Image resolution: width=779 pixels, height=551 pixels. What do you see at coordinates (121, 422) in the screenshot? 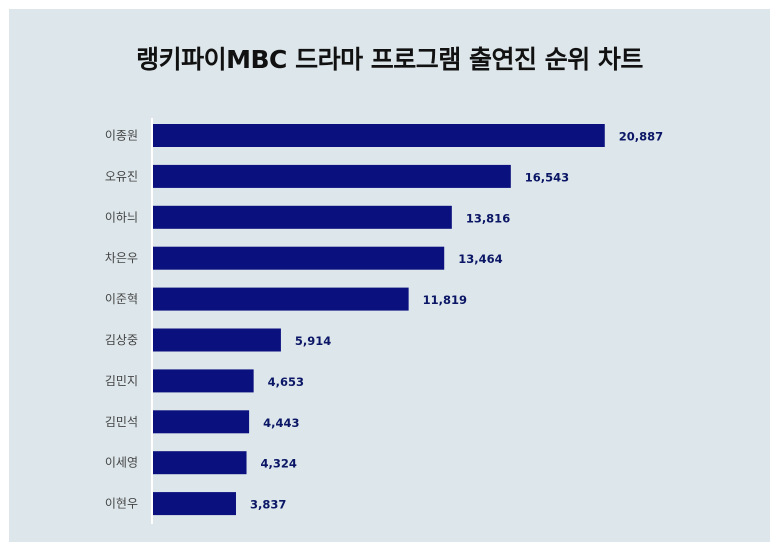
I see `category-label: 김민석` at bounding box center [121, 422].